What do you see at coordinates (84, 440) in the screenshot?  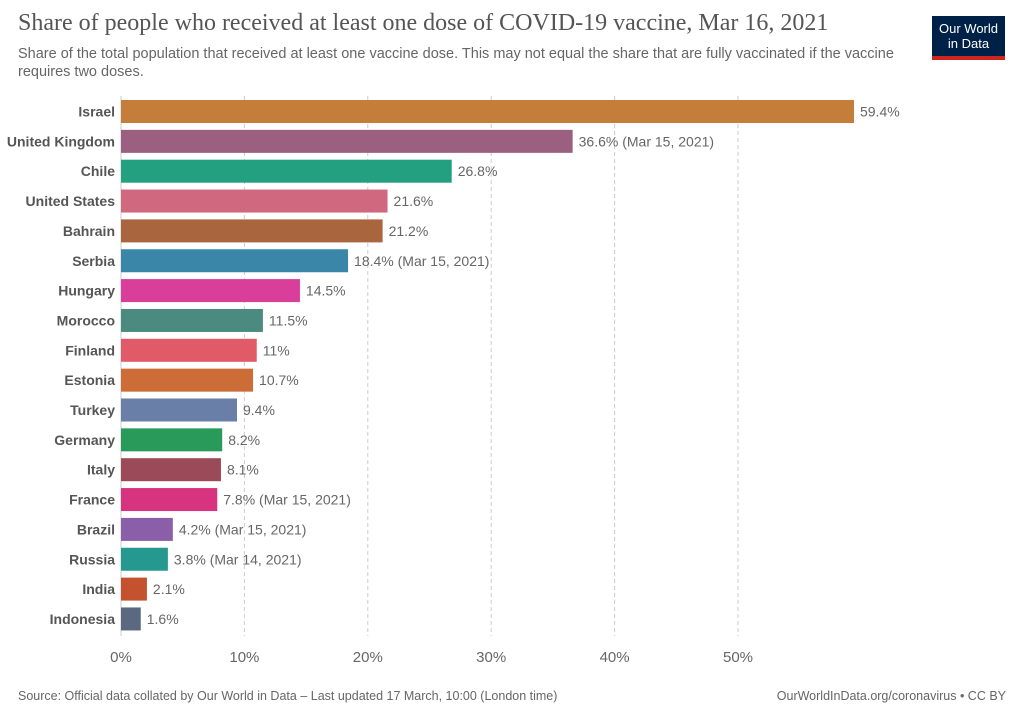 I see `category-label: Germany` at bounding box center [84, 440].